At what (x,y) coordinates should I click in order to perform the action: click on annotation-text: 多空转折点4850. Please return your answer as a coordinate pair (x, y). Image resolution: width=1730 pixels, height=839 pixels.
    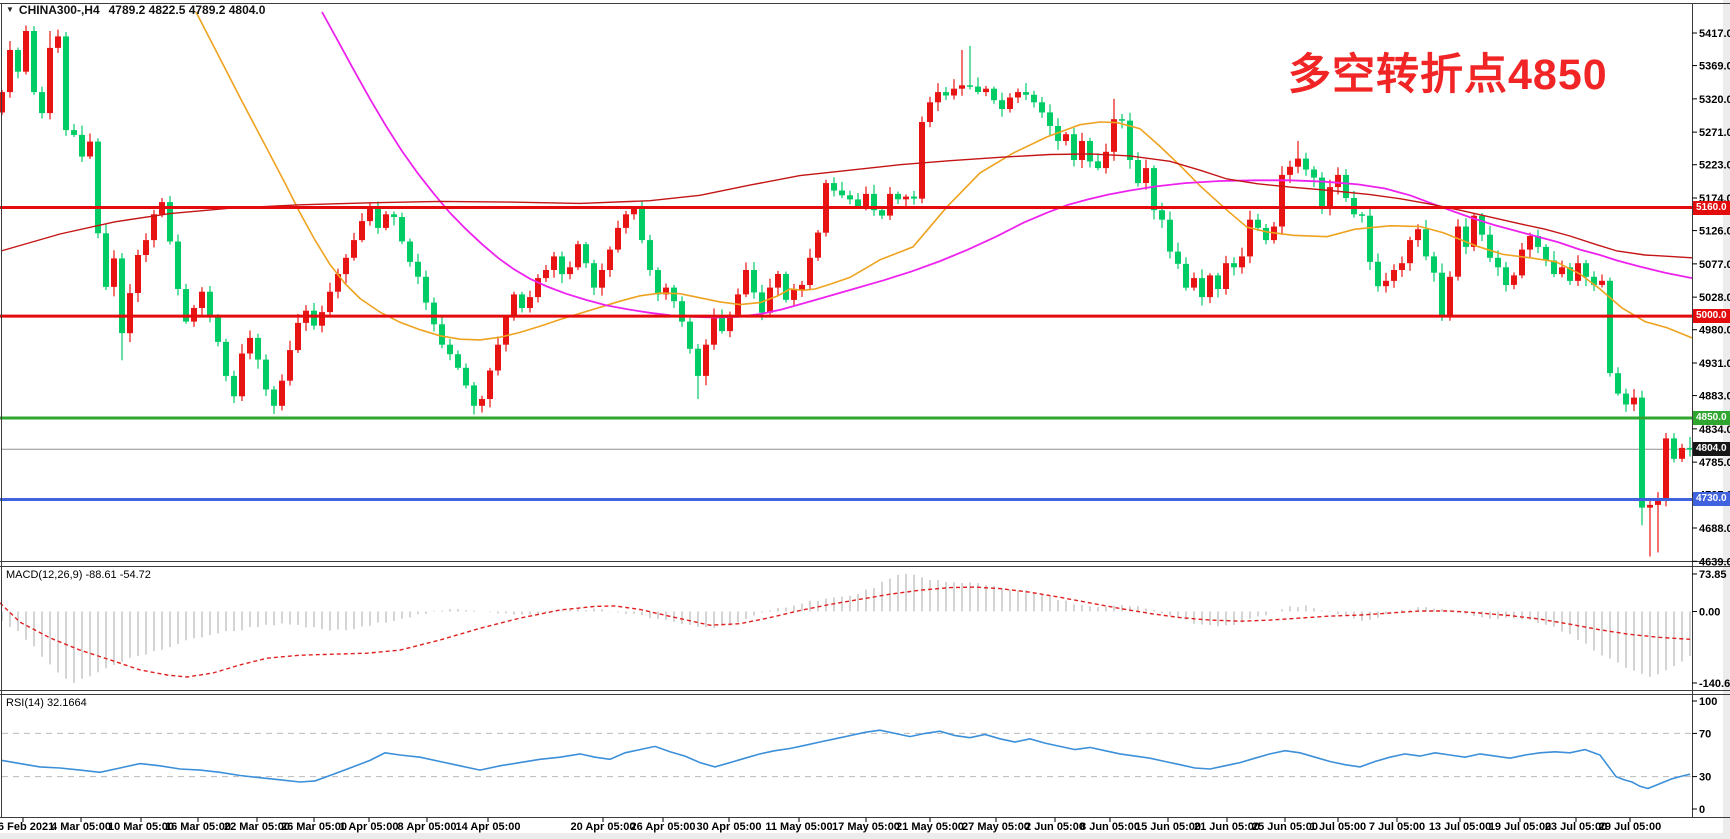
    Looking at the image, I should click on (1448, 75).